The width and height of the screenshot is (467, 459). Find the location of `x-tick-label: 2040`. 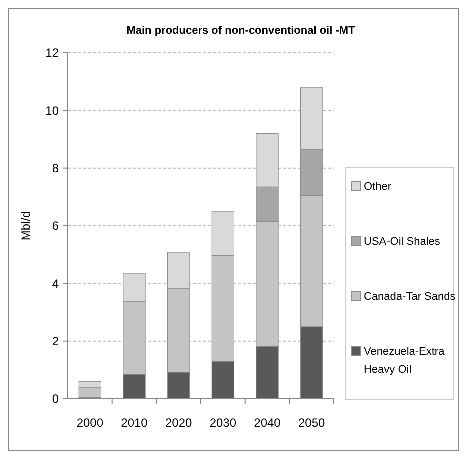

x-tick-label: 2040 is located at coordinates (268, 423).